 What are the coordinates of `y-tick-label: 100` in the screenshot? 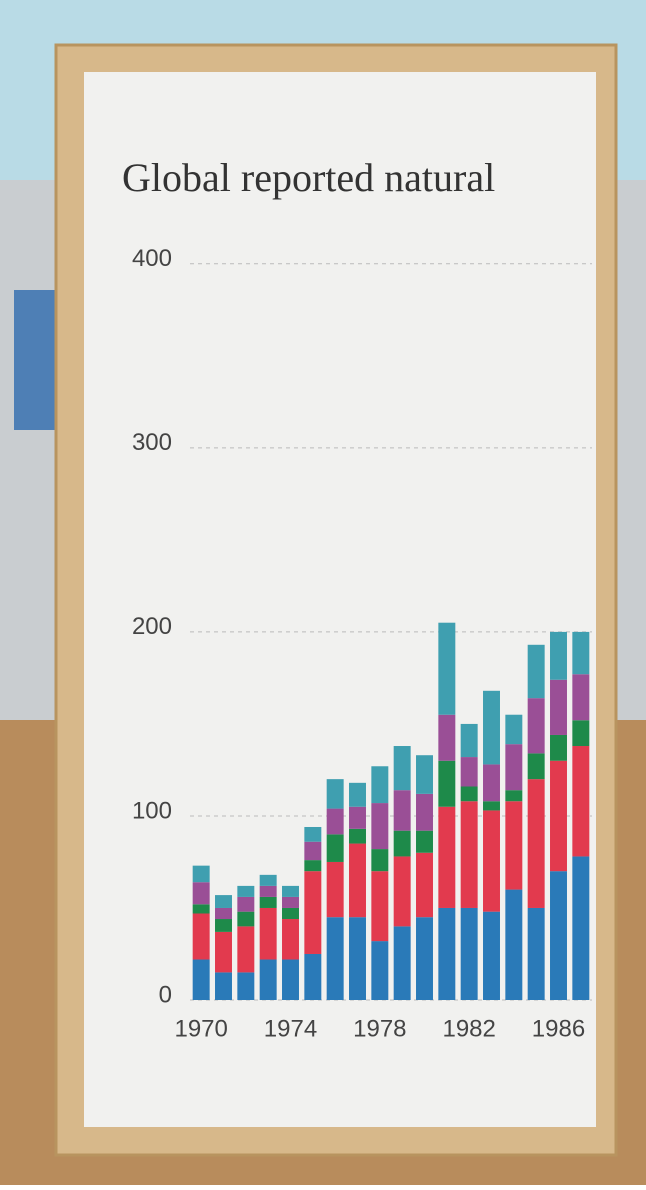 It's located at (152, 810).